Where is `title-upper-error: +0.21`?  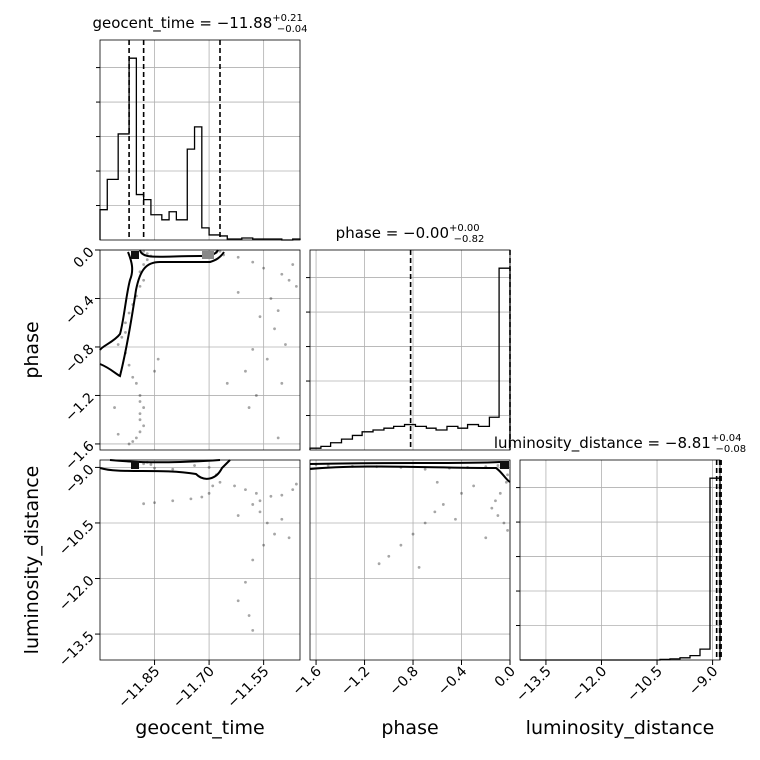 title-upper-error: +0.21 is located at coordinates (287, 18).